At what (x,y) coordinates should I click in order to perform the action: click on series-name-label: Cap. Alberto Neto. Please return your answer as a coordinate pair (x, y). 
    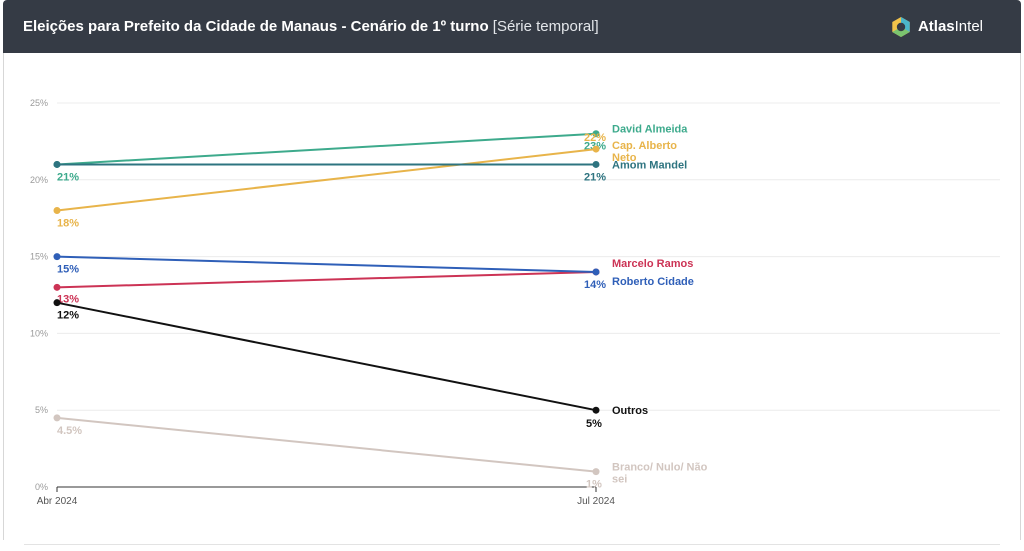
    Looking at the image, I should click on (644, 152).